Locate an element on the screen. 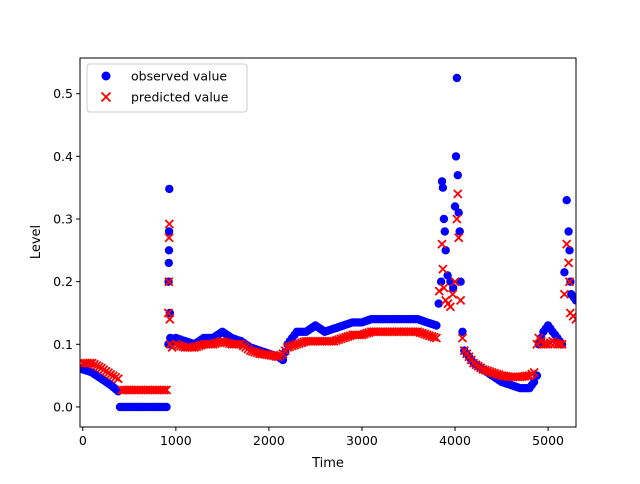  x-tick-label: 5000 is located at coordinates (548, 440).